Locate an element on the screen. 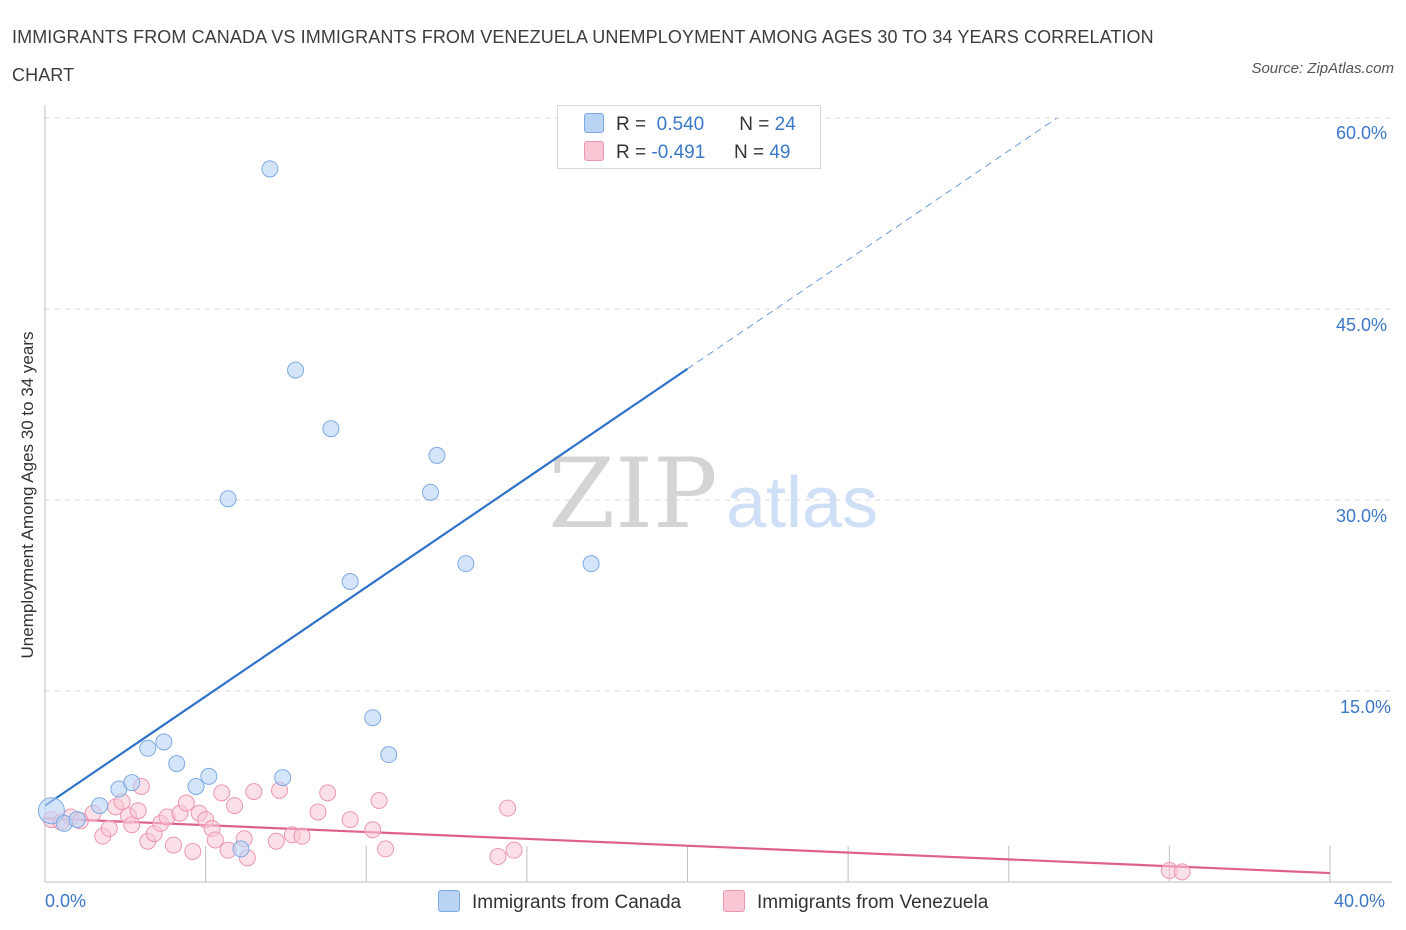 Image resolution: width=1406 pixels, height=930 pixels. legend-n-value: 24 is located at coordinates (785, 124).